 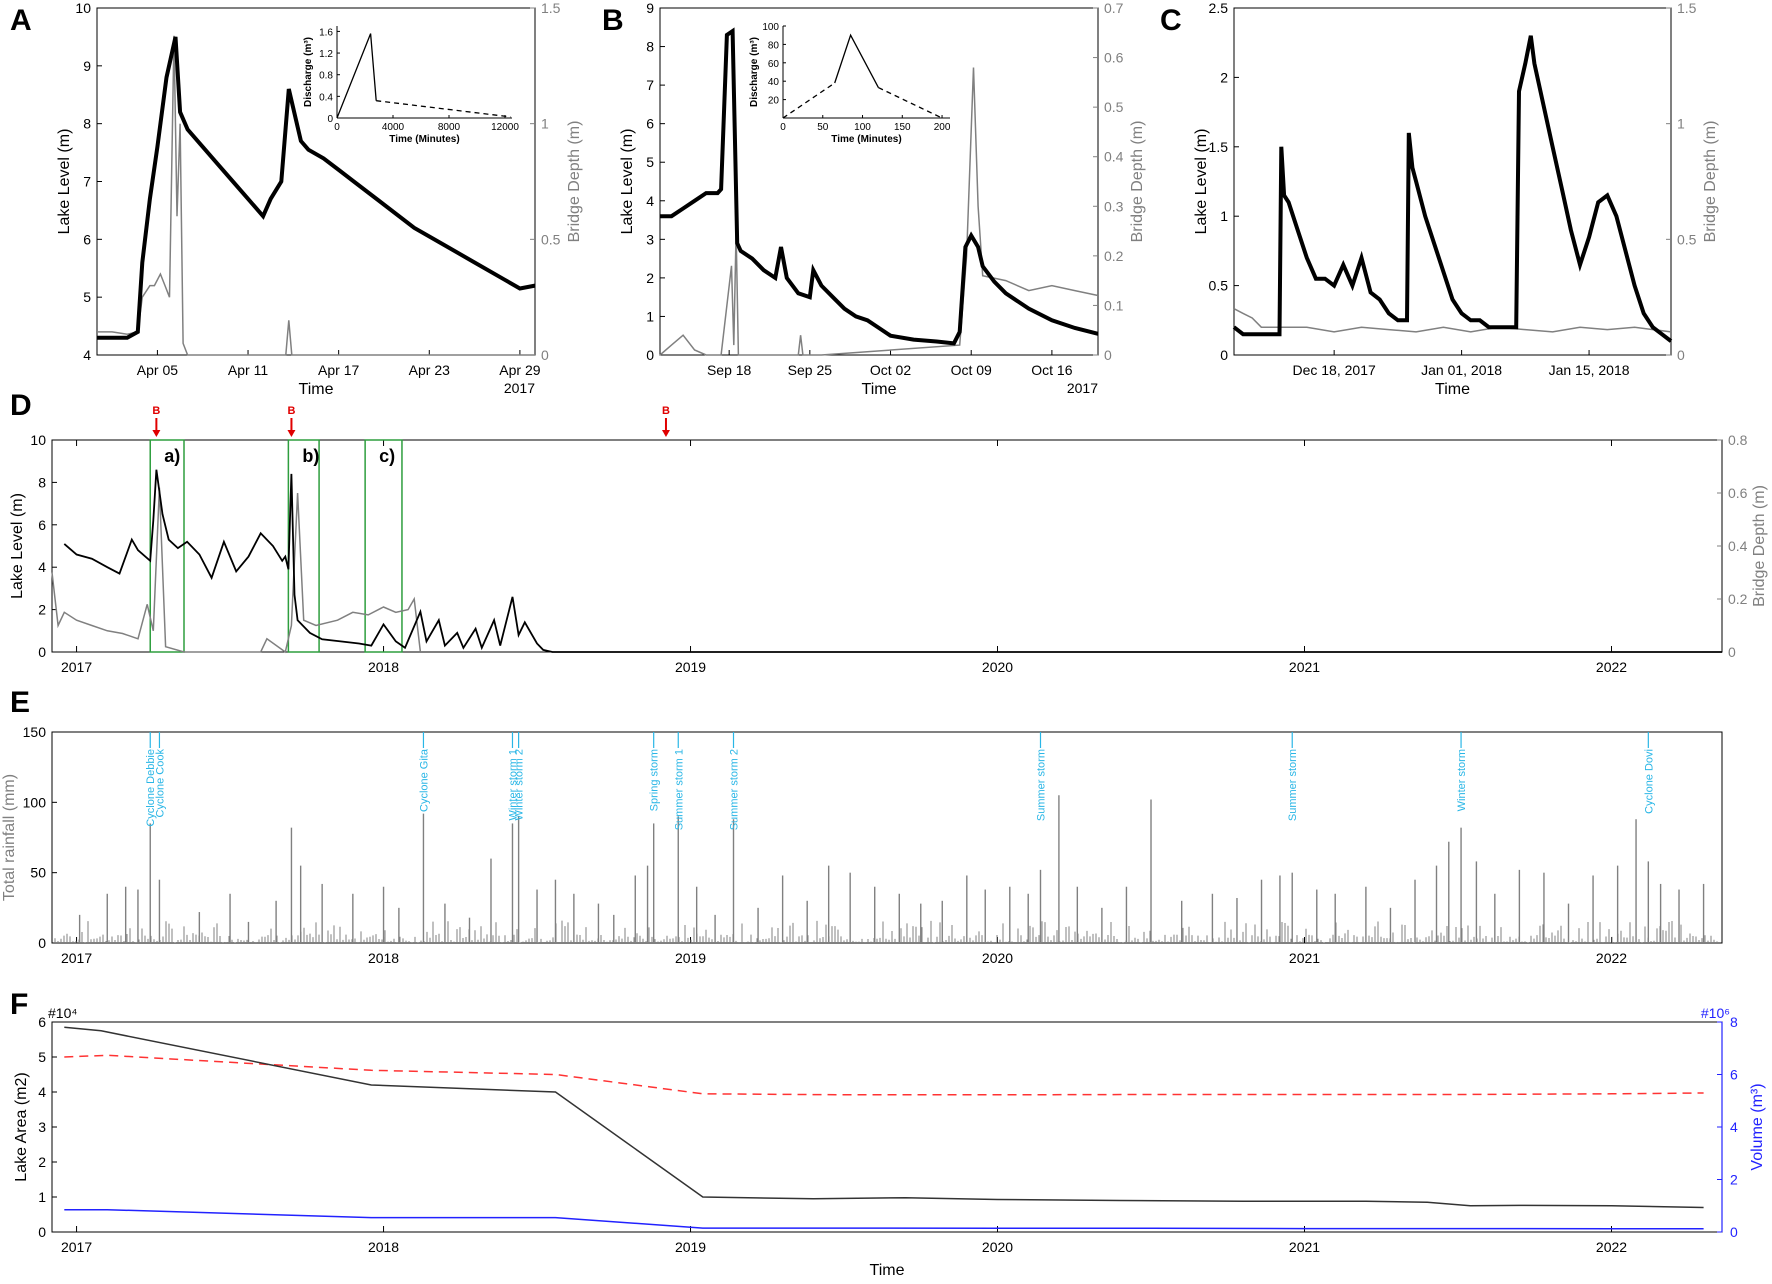 What do you see at coordinates (997, 1247) in the screenshot?
I see `x-tick-label: 2020` at bounding box center [997, 1247].